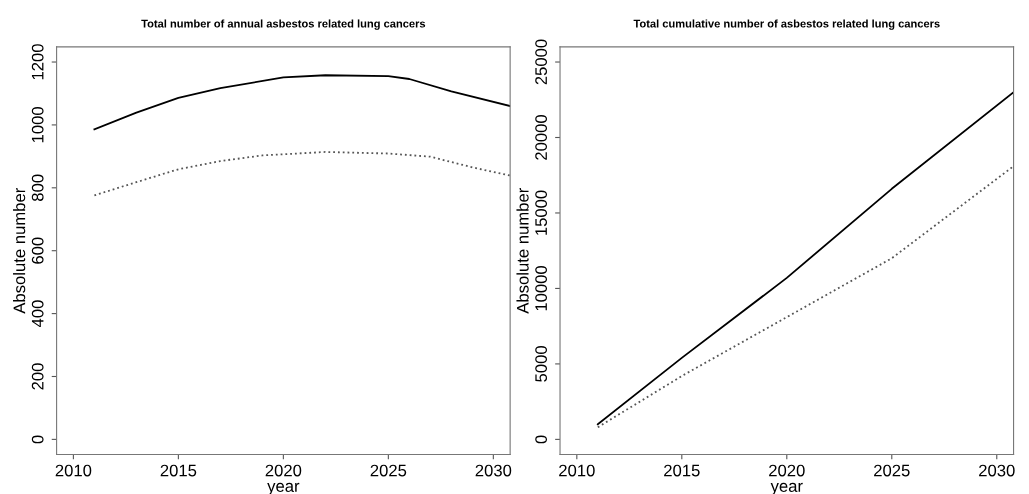  What do you see at coordinates (37, 125) in the screenshot?
I see `y-tick-label: 1000` at bounding box center [37, 125].